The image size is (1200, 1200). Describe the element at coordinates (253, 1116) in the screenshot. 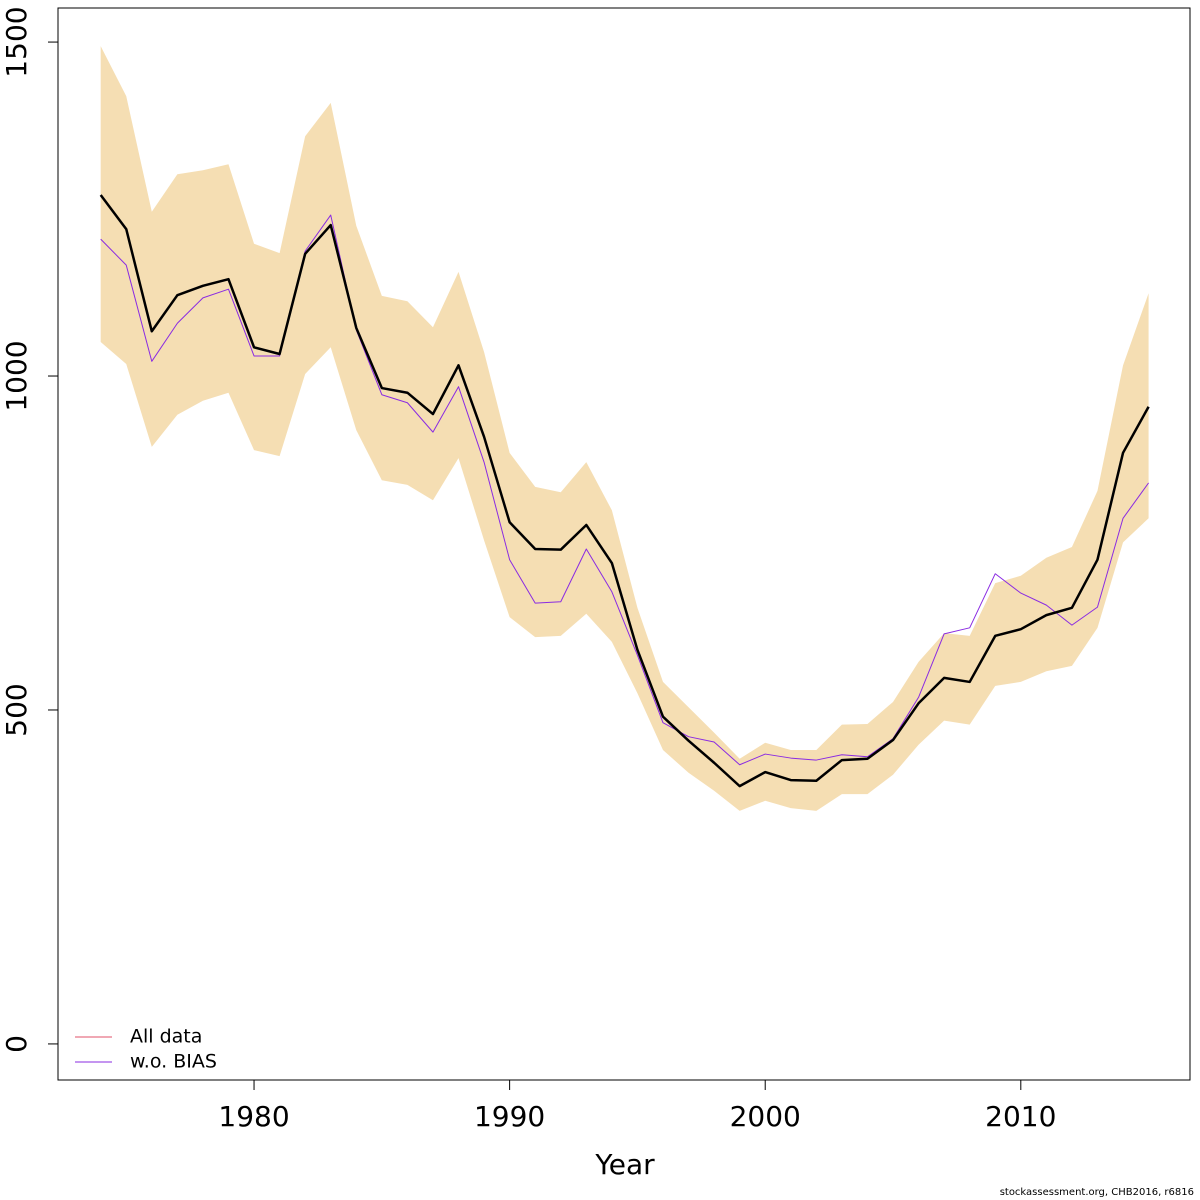

I see `x-tick-label: 1980` at that location.